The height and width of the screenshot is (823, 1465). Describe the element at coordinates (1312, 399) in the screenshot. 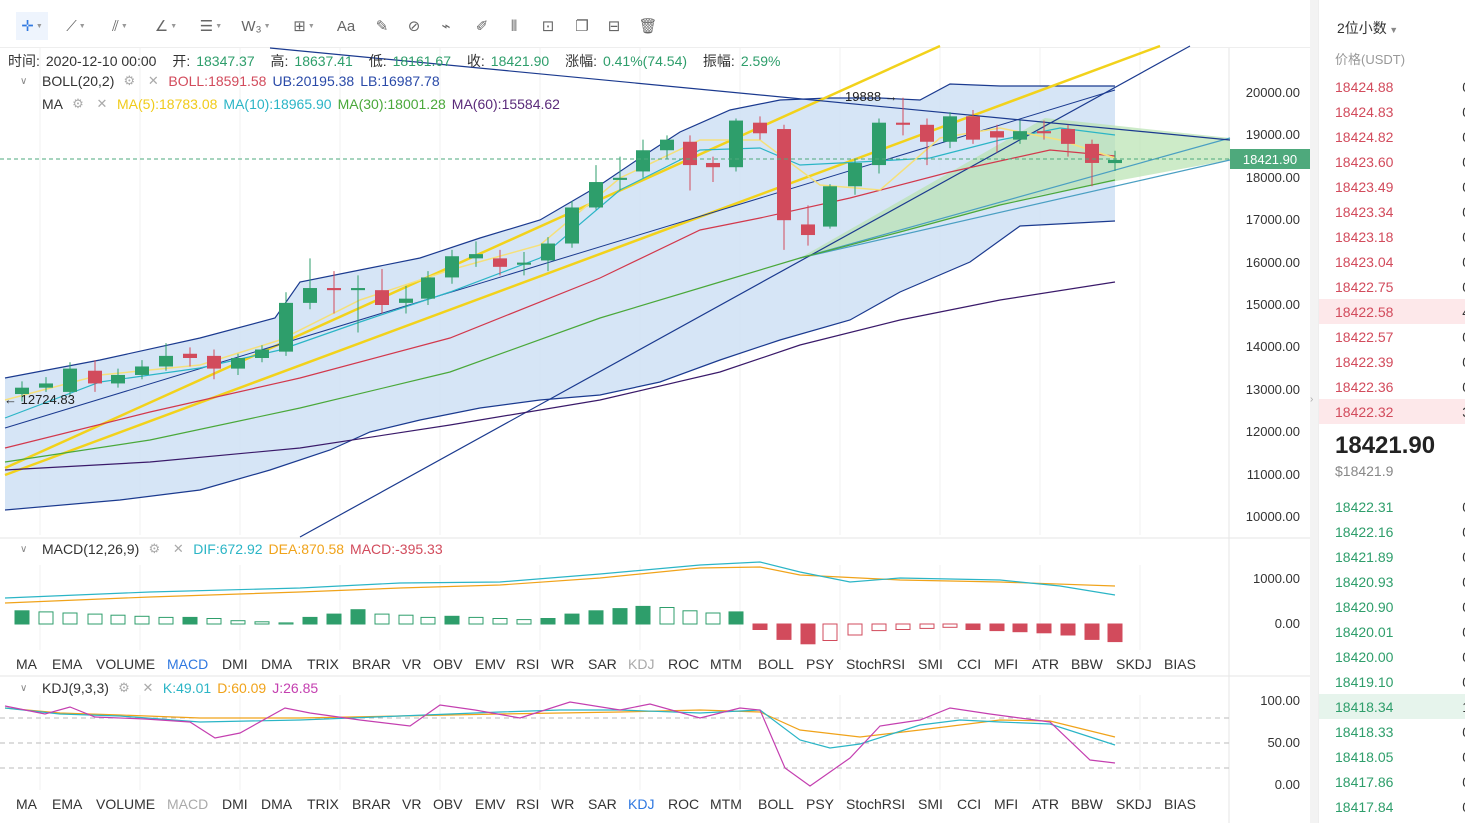

I see `collapse-panel-icon: ›` at that location.